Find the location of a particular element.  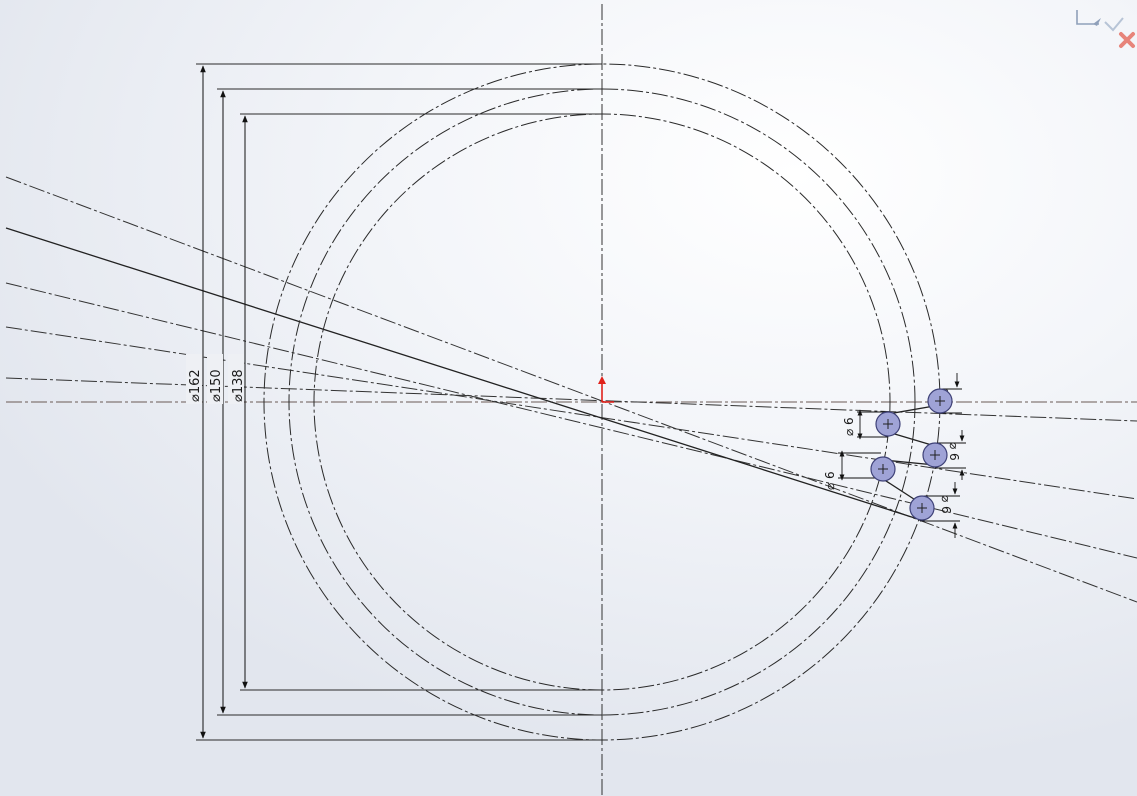

hole-dim-text-5: ⌀ 6 is located at coordinates (946, 504).